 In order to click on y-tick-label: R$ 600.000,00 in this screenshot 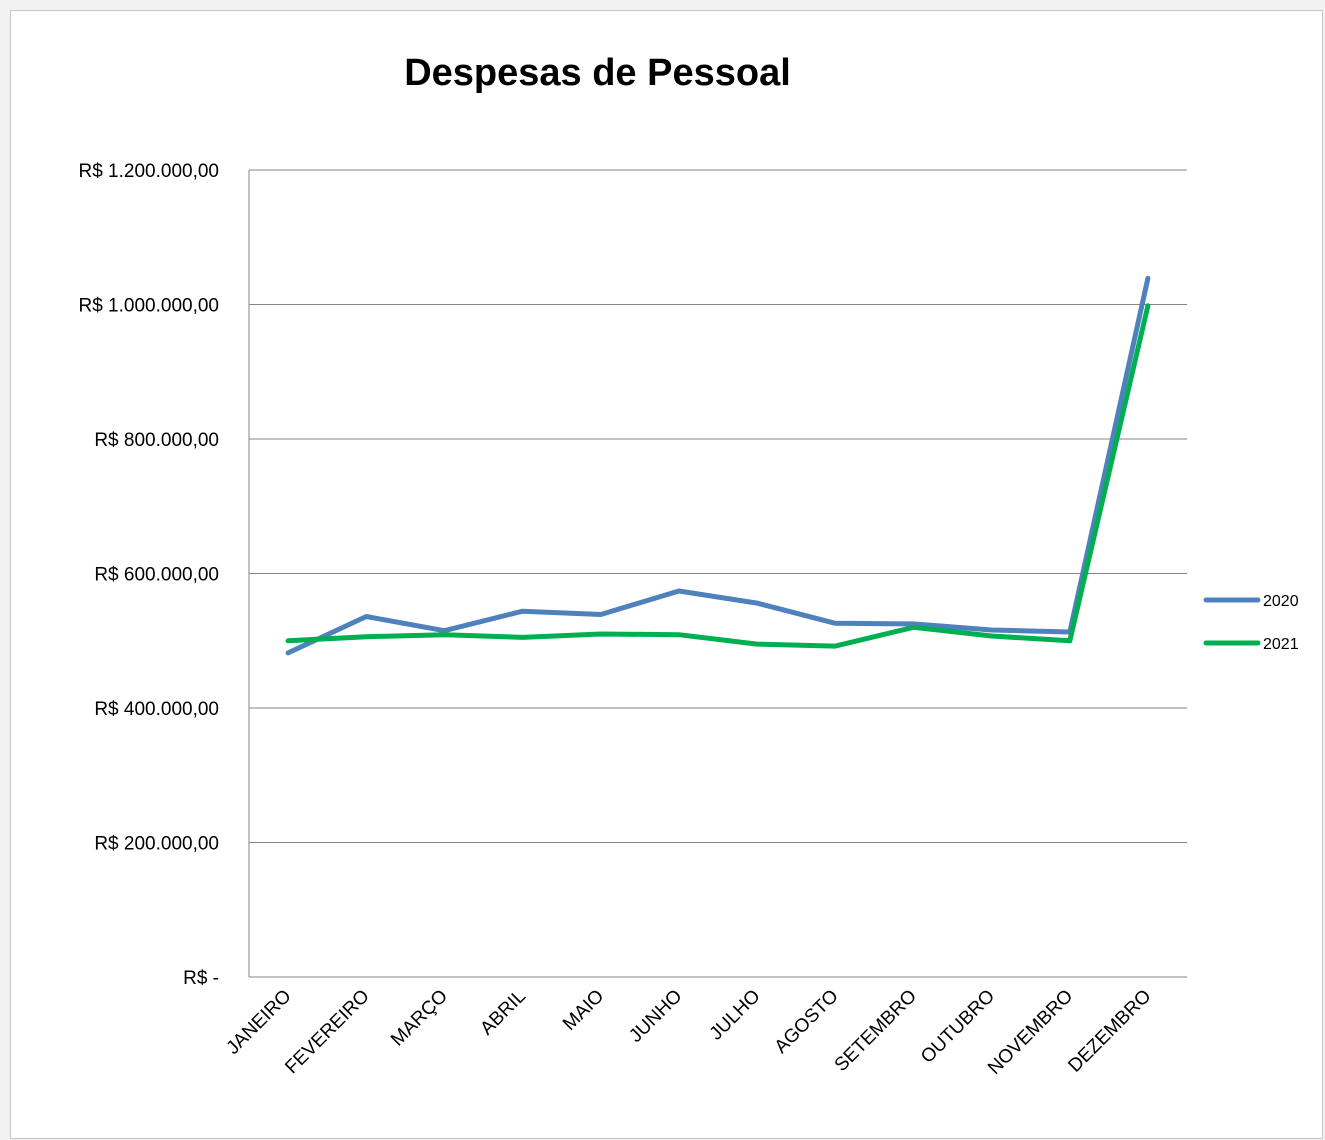, I will do `click(156, 575)`.